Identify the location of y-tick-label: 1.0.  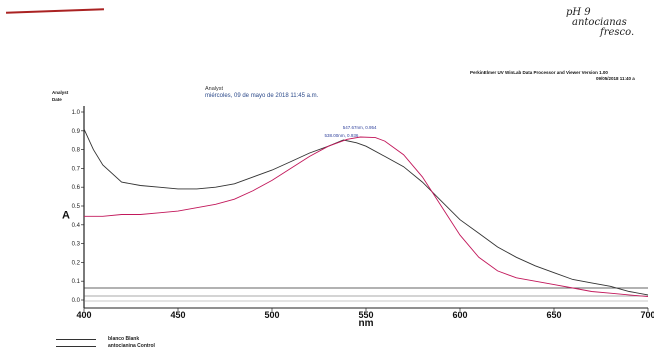
(76, 113).